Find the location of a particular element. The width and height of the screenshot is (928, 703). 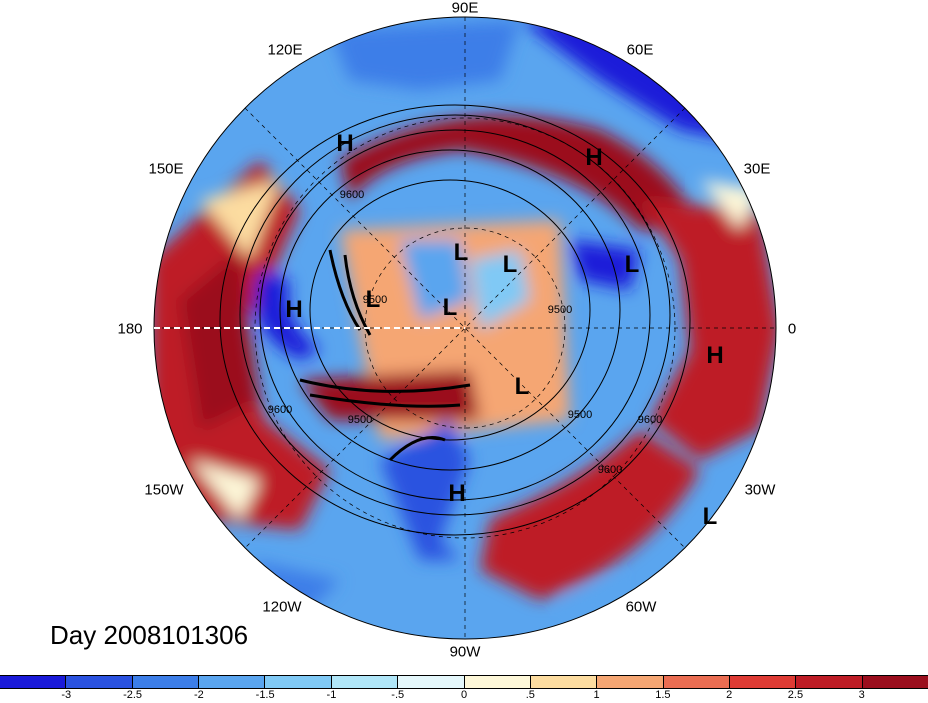

colorbar is located at coordinates (464, 682).